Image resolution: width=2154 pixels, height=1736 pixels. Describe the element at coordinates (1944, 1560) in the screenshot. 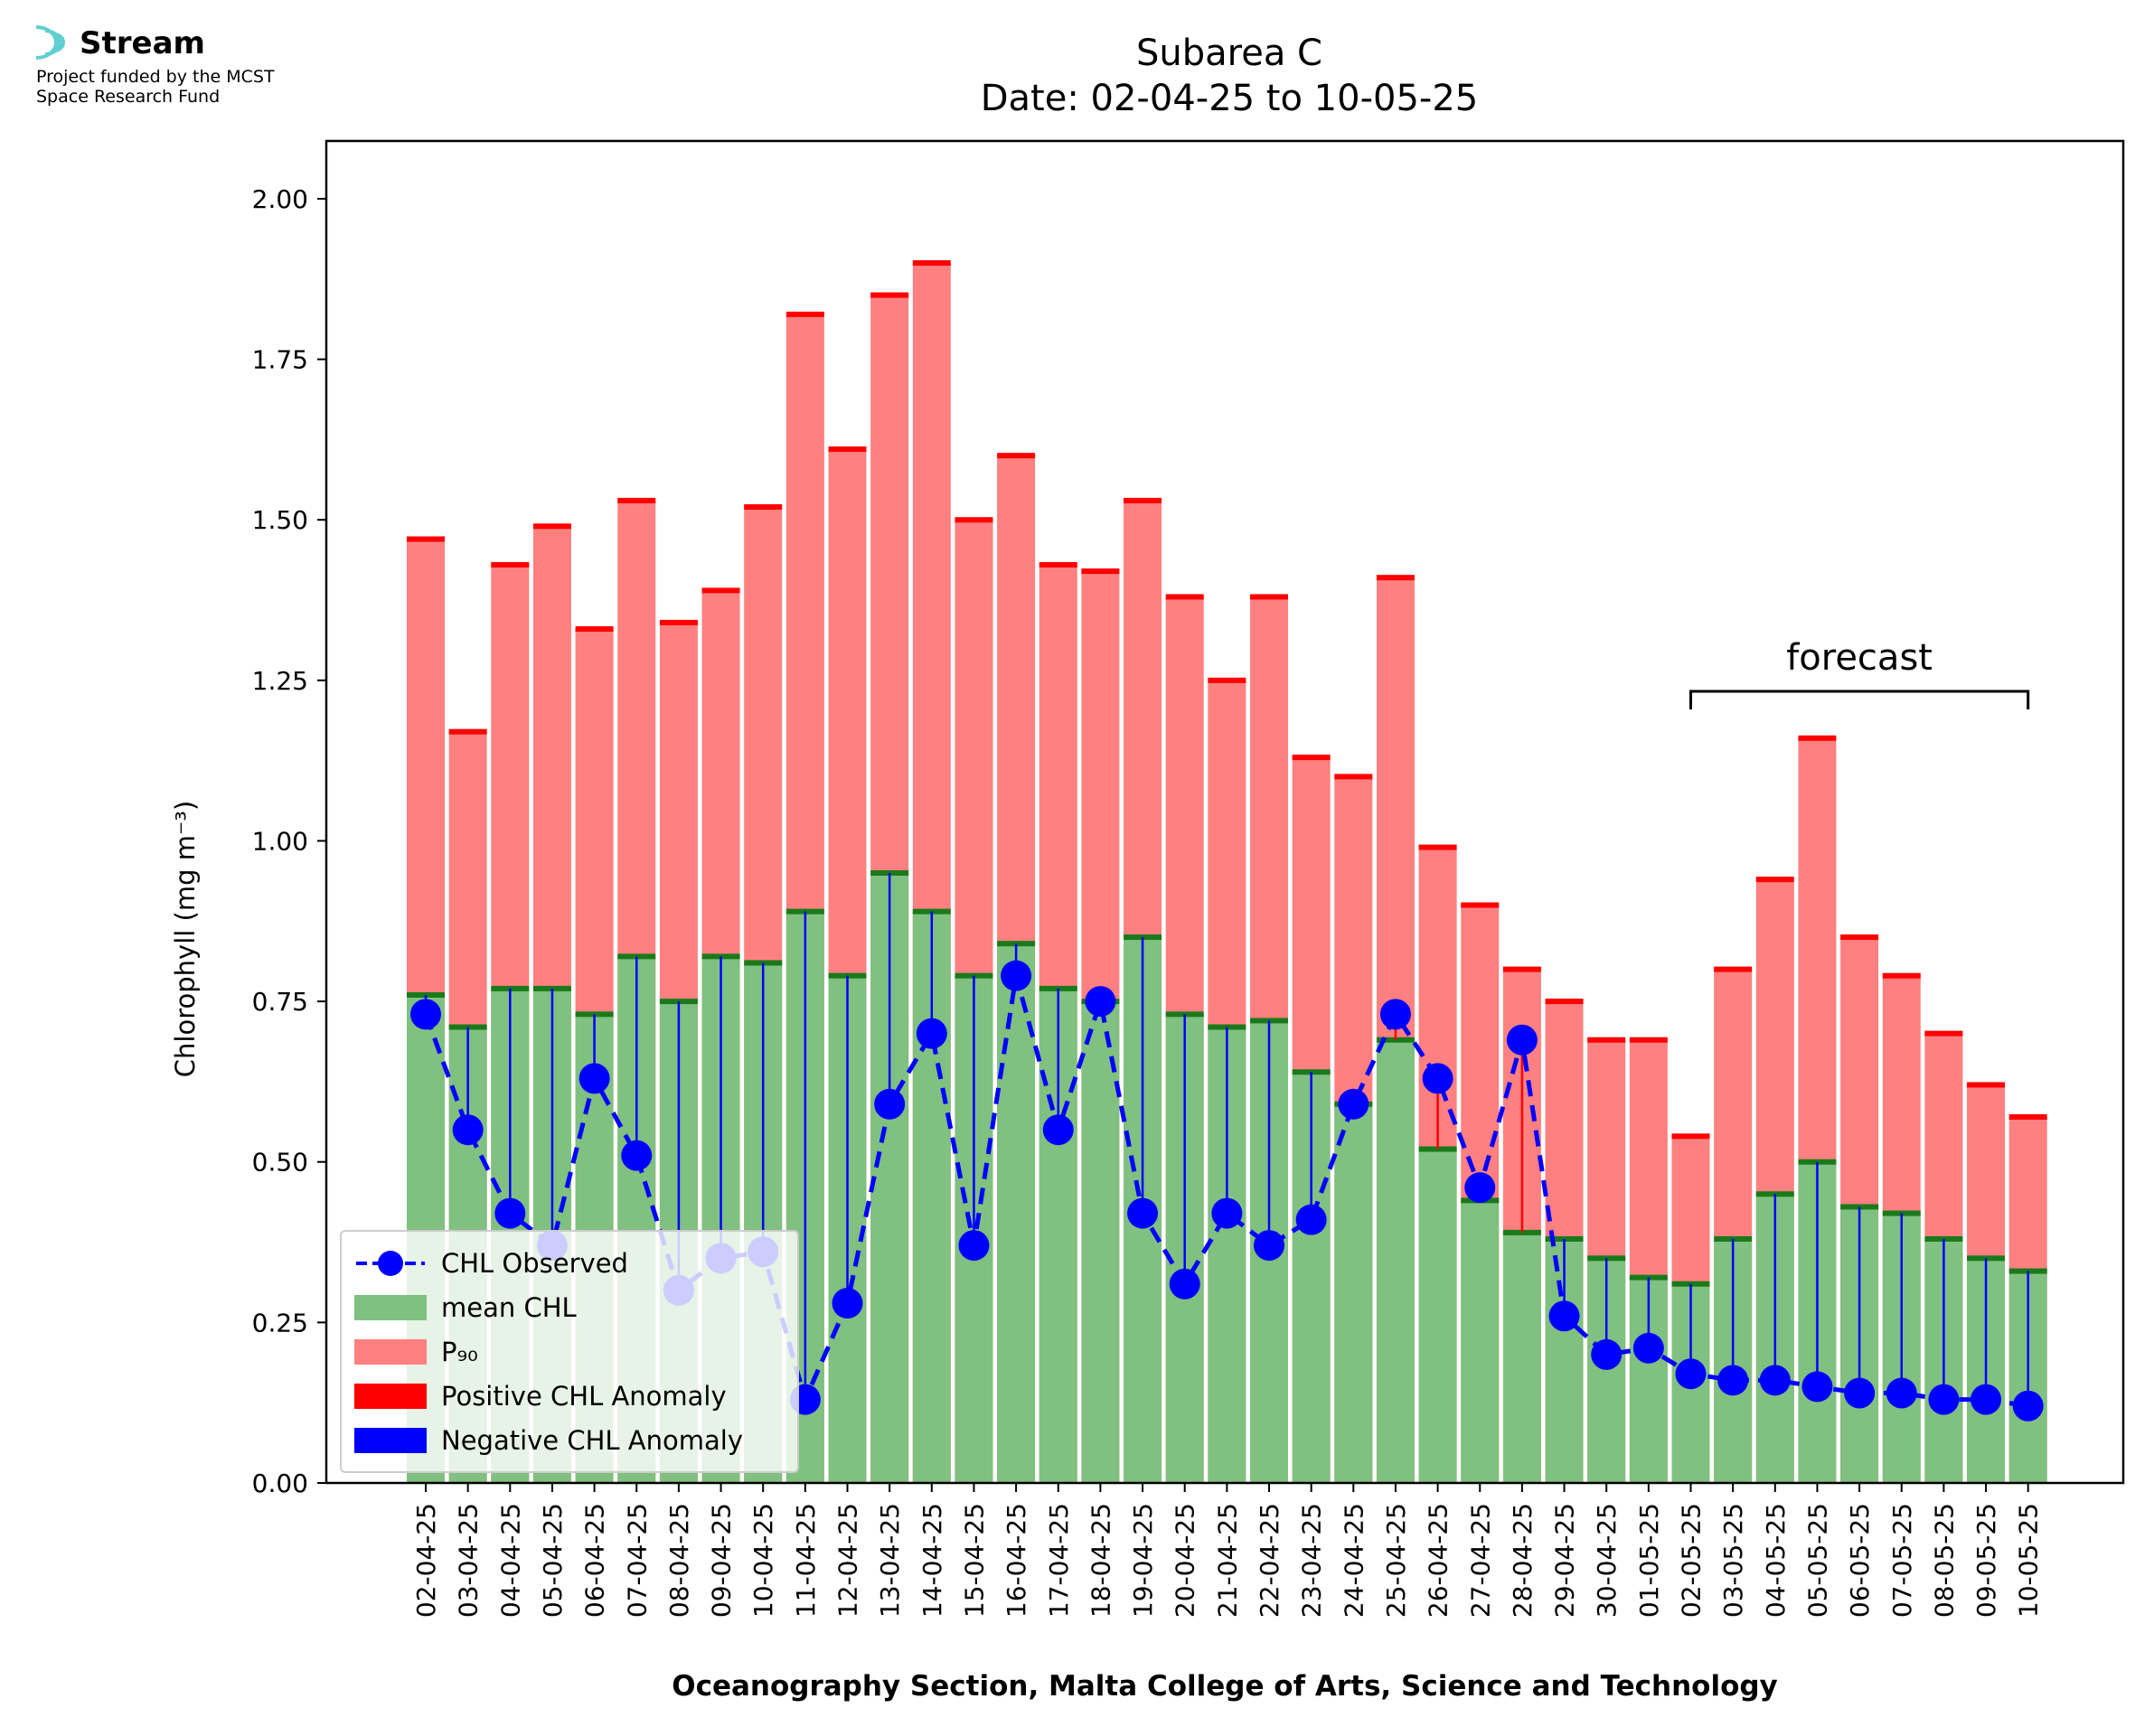

I see `x-tick-label: 08-05-25` at that location.